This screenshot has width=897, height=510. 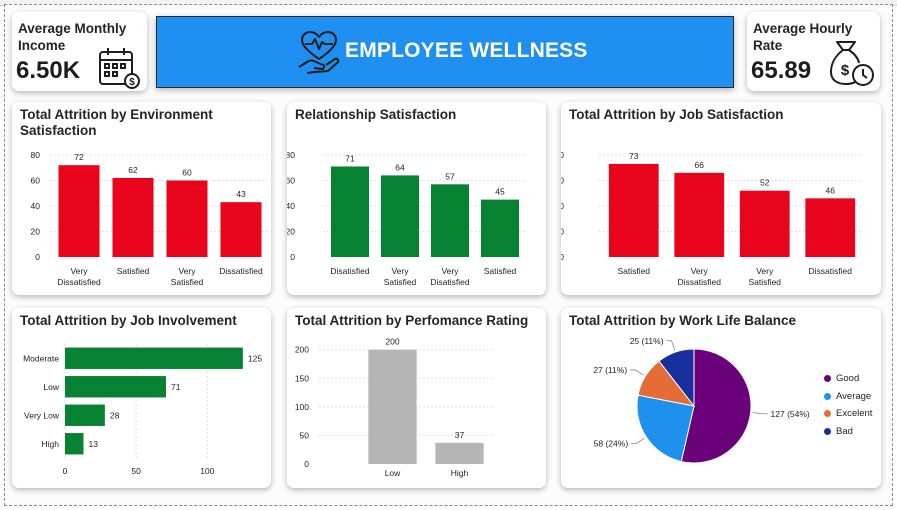 What do you see at coordinates (302, 378) in the screenshot?
I see `y-tick-label: 150` at bounding box center [302, 378].